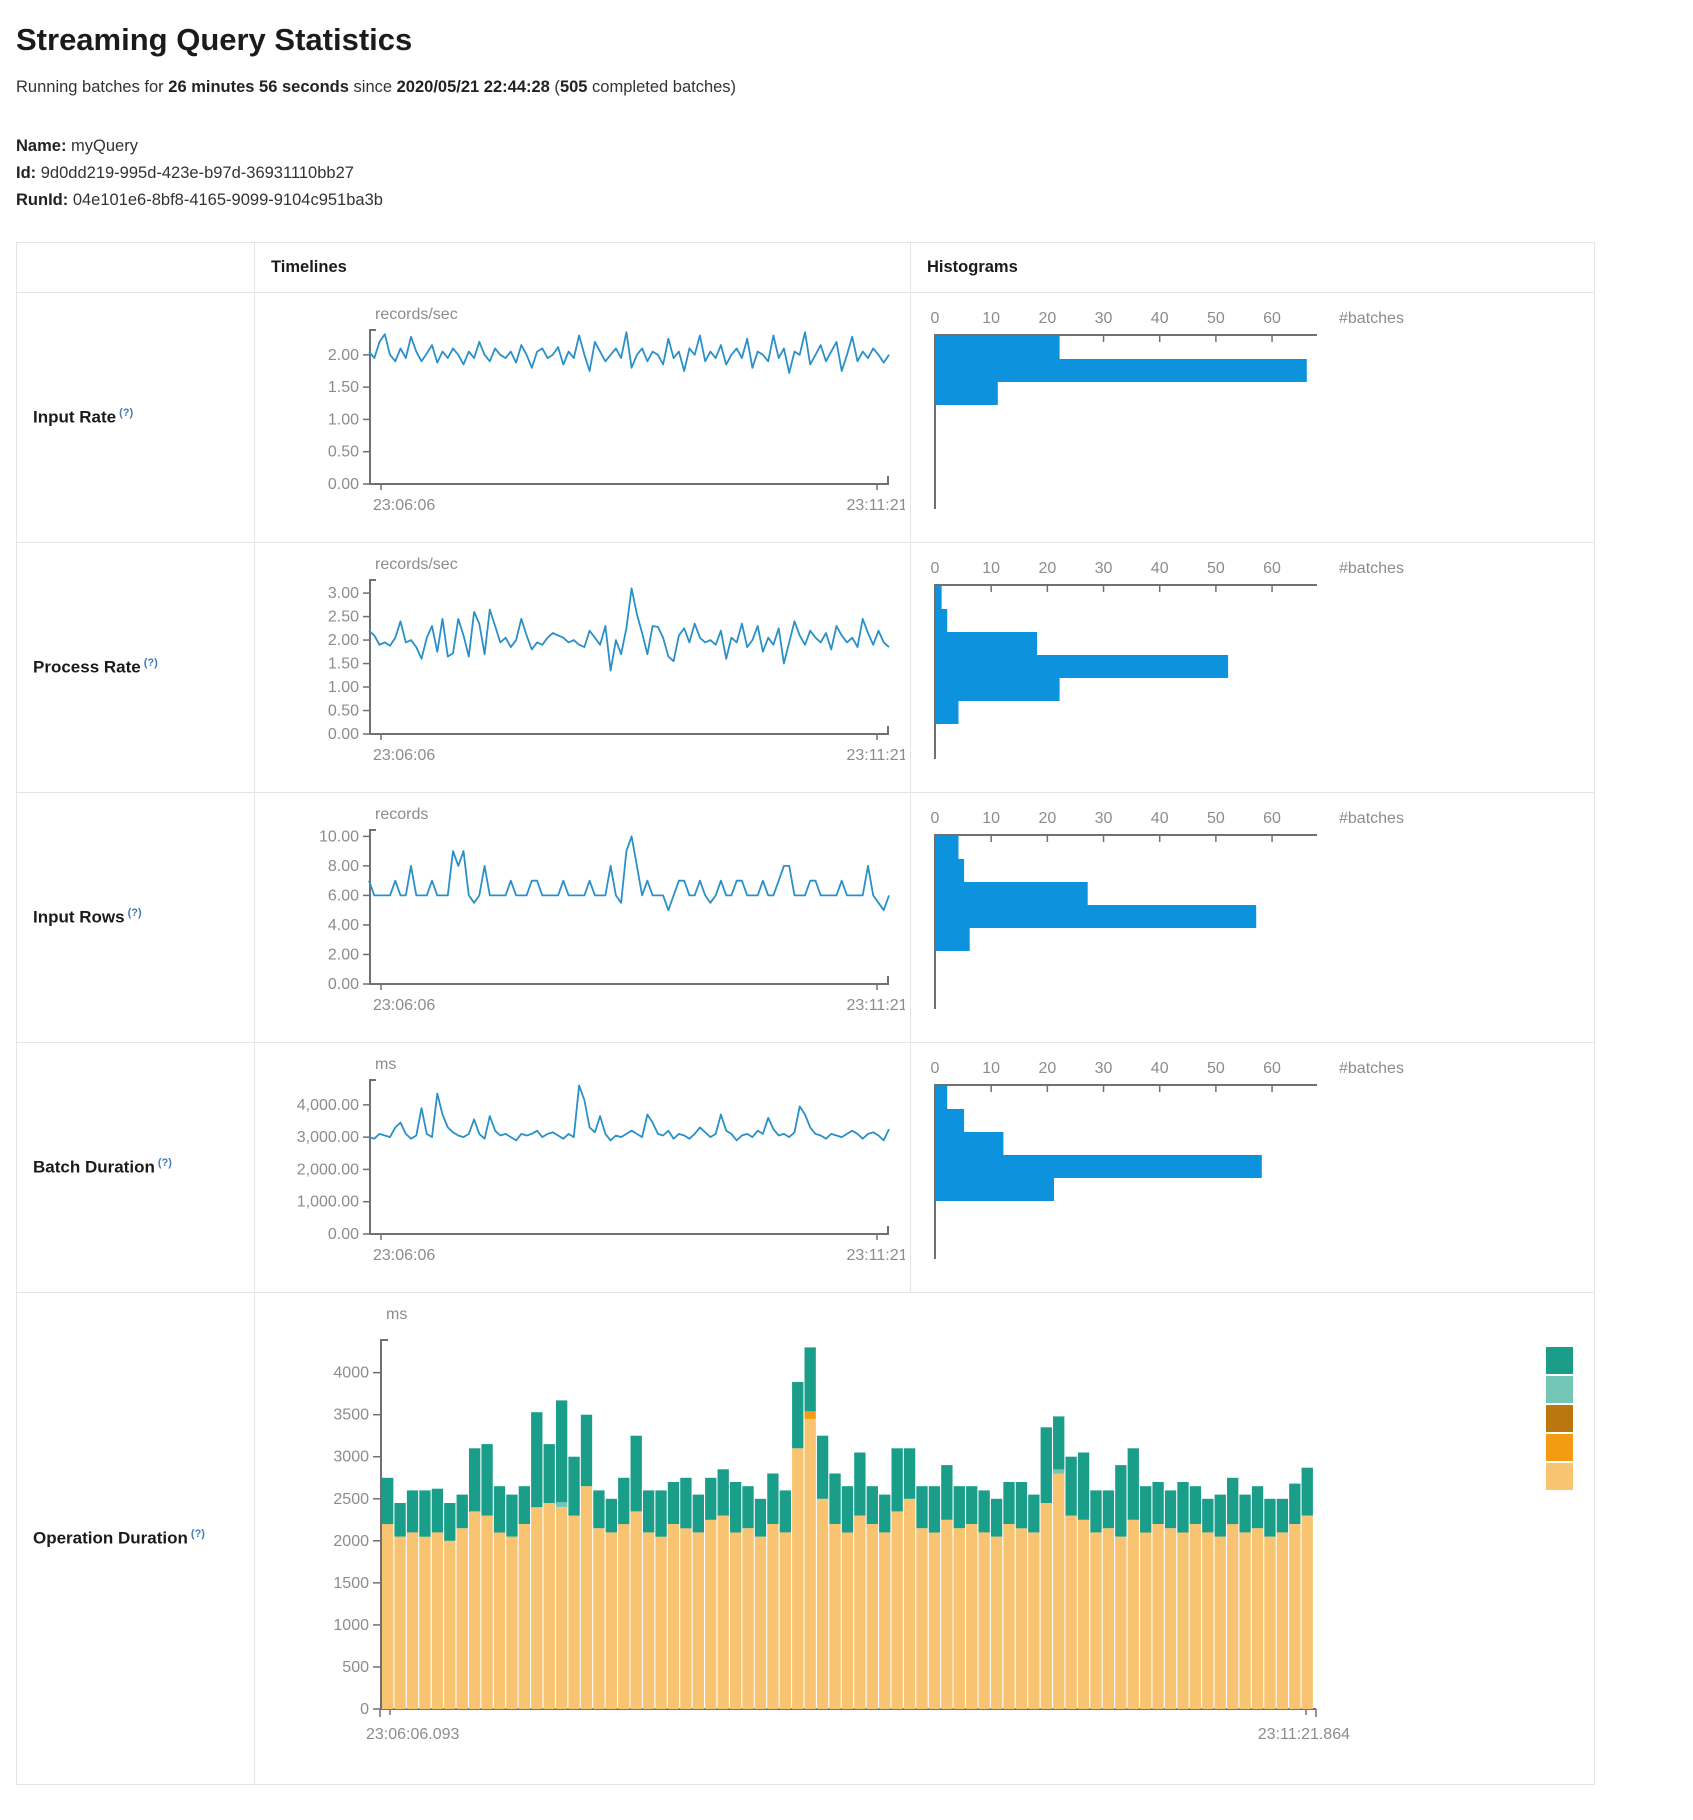 This screenshot has height=1820, width=1693. What do you see at coordinates (134, 913) in the screenshot?
I see `input-rows-help-icon: (?)` at bounding box center [134, 913].